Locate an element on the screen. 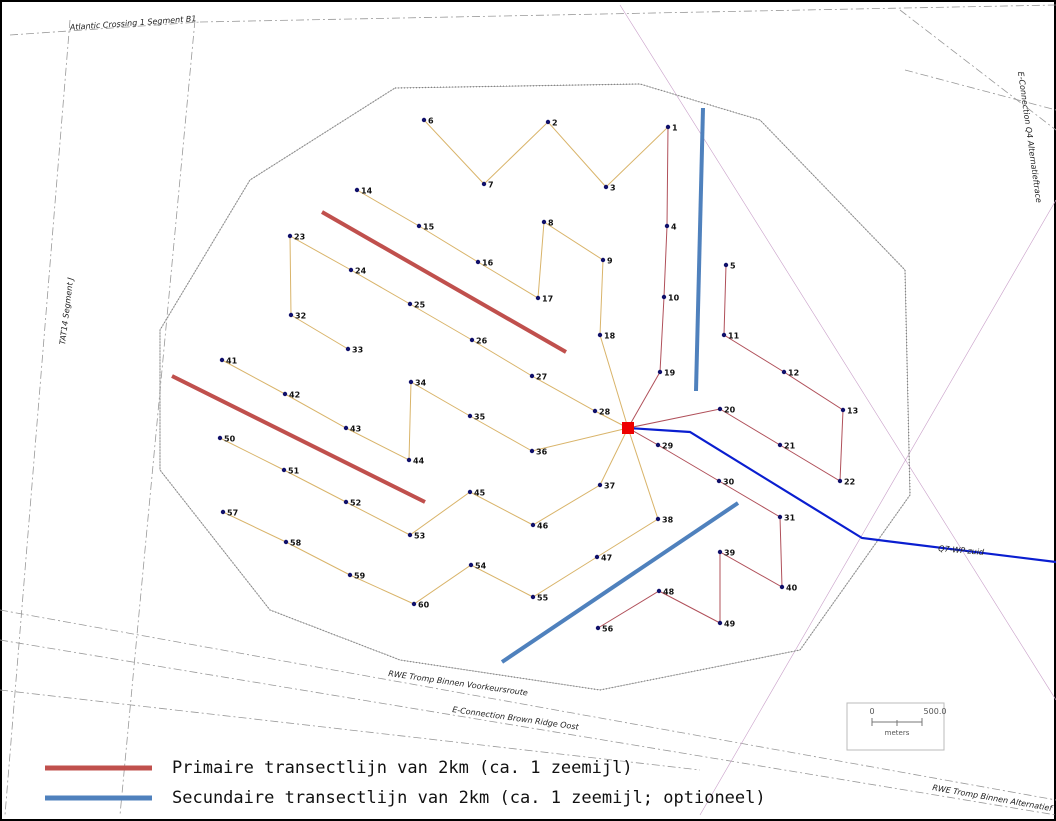  turbine-label: 47 is located at coordinates (606, 558).